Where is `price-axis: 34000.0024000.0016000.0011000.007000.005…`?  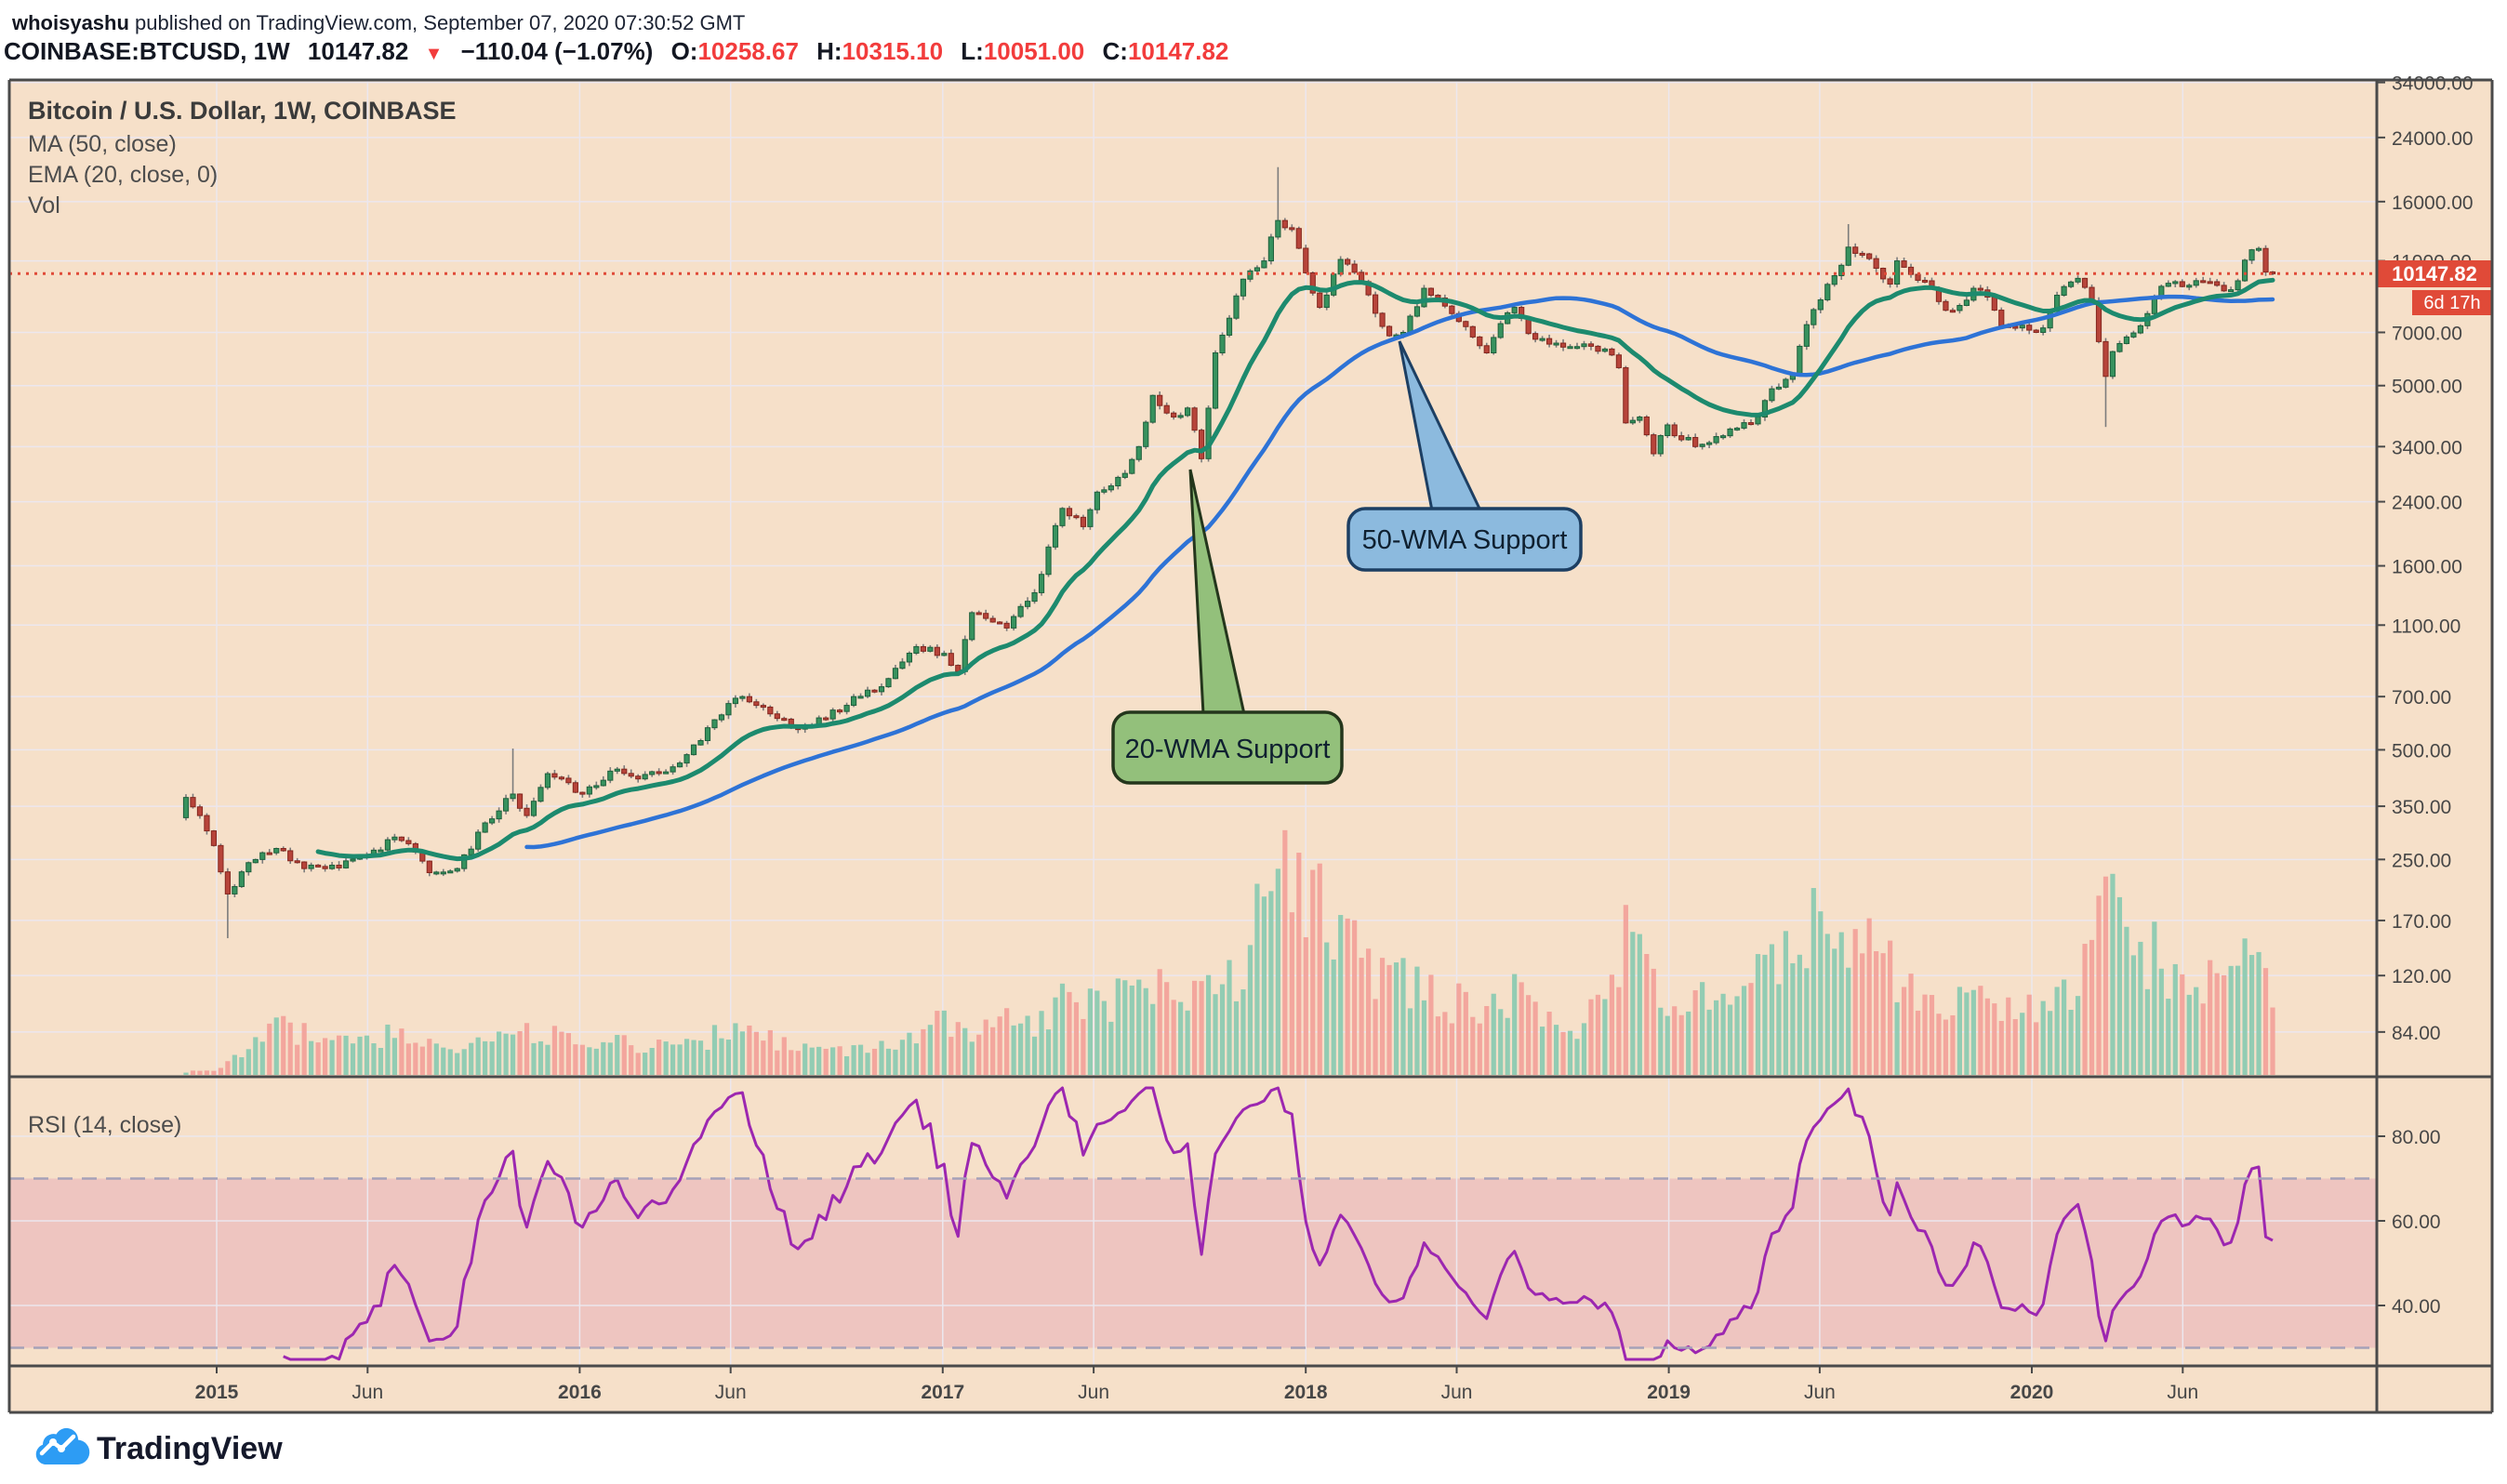
price-axis: 34000.0024000.0016000.0011000.007000.005… is located at coordinates (2425, 695).